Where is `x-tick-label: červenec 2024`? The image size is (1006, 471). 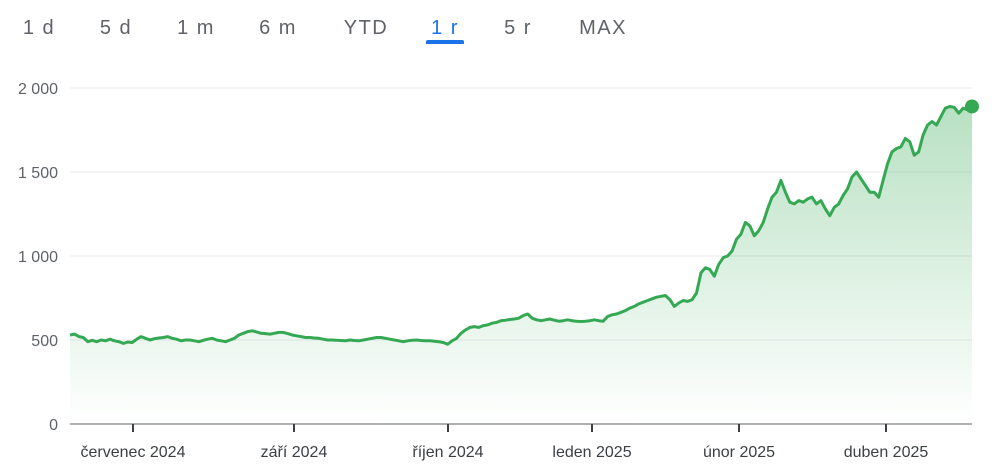 x-tick-label: červenec 2024 is located at coordinates (133, 452).